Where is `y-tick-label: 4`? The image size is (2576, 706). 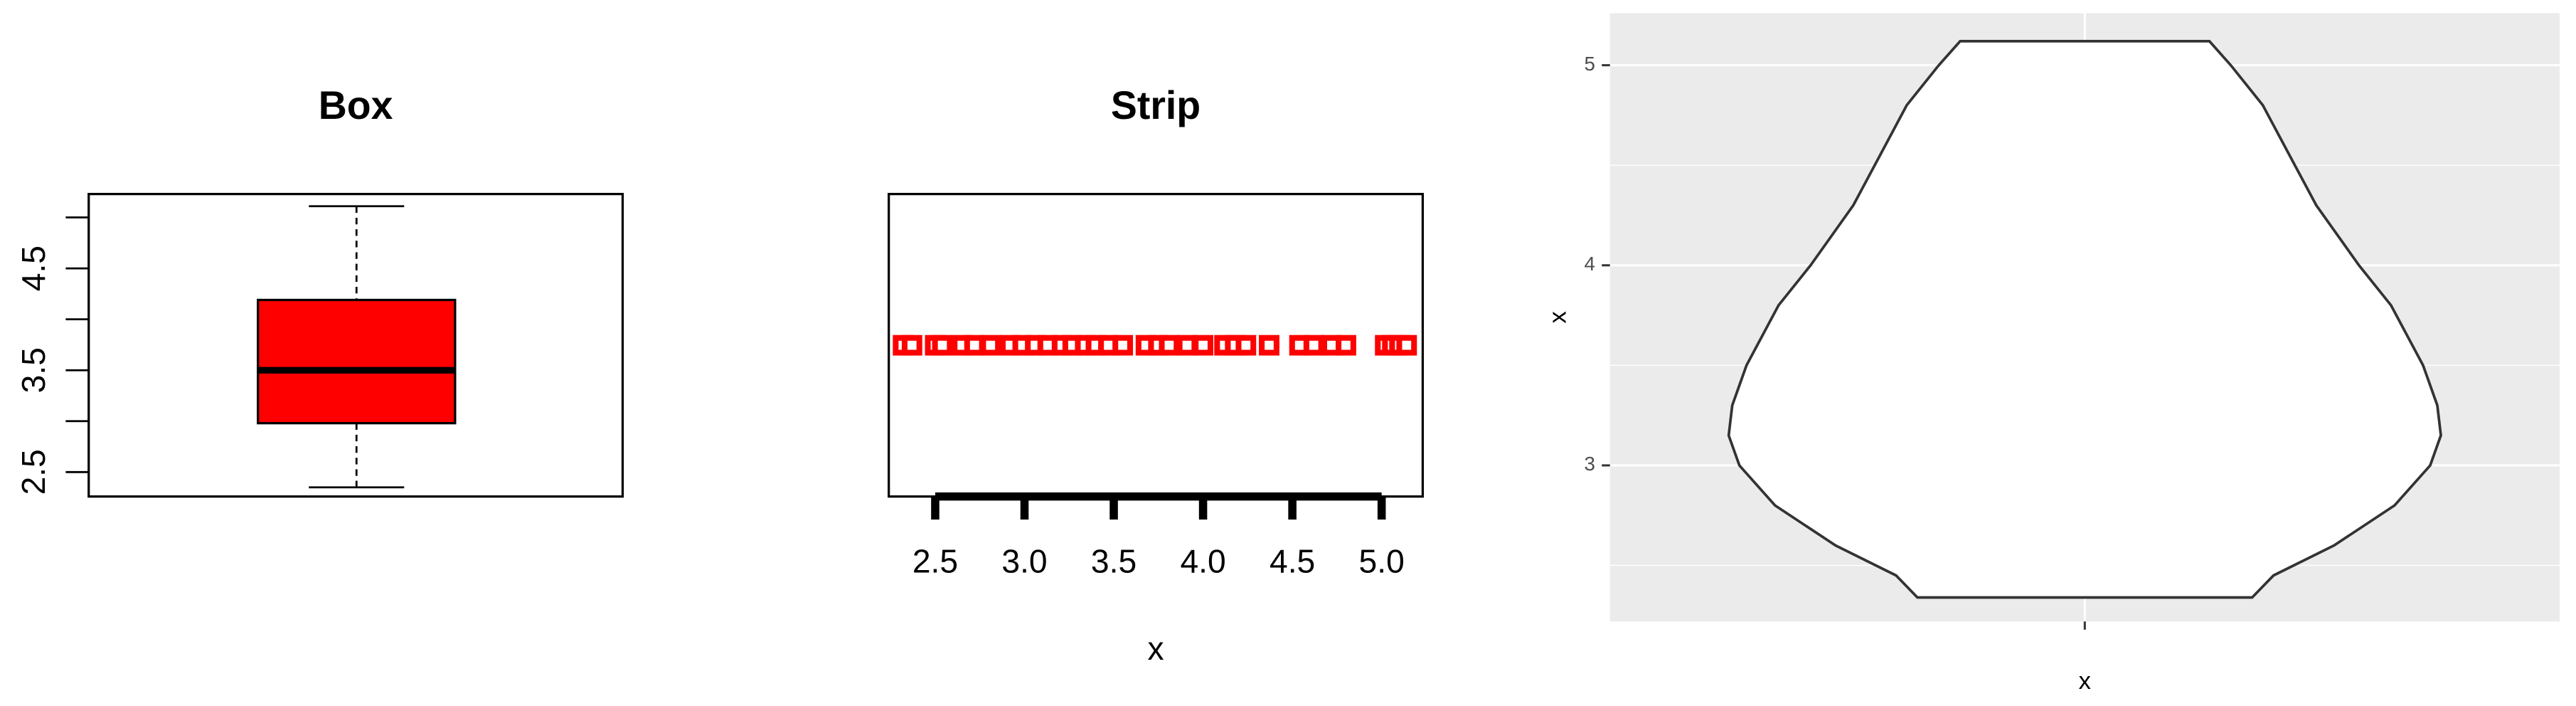
y-tick-label: 4 is located at coordinates (1590, 264).